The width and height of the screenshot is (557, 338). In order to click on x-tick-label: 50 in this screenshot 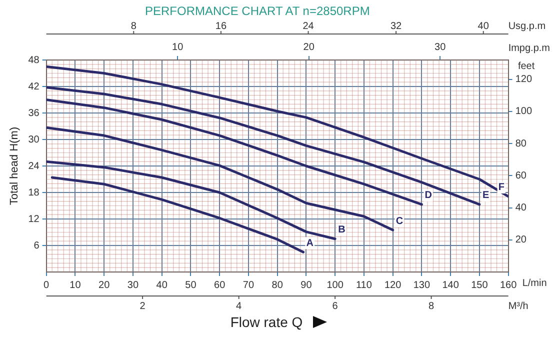, I will do `click(191, 285)`.